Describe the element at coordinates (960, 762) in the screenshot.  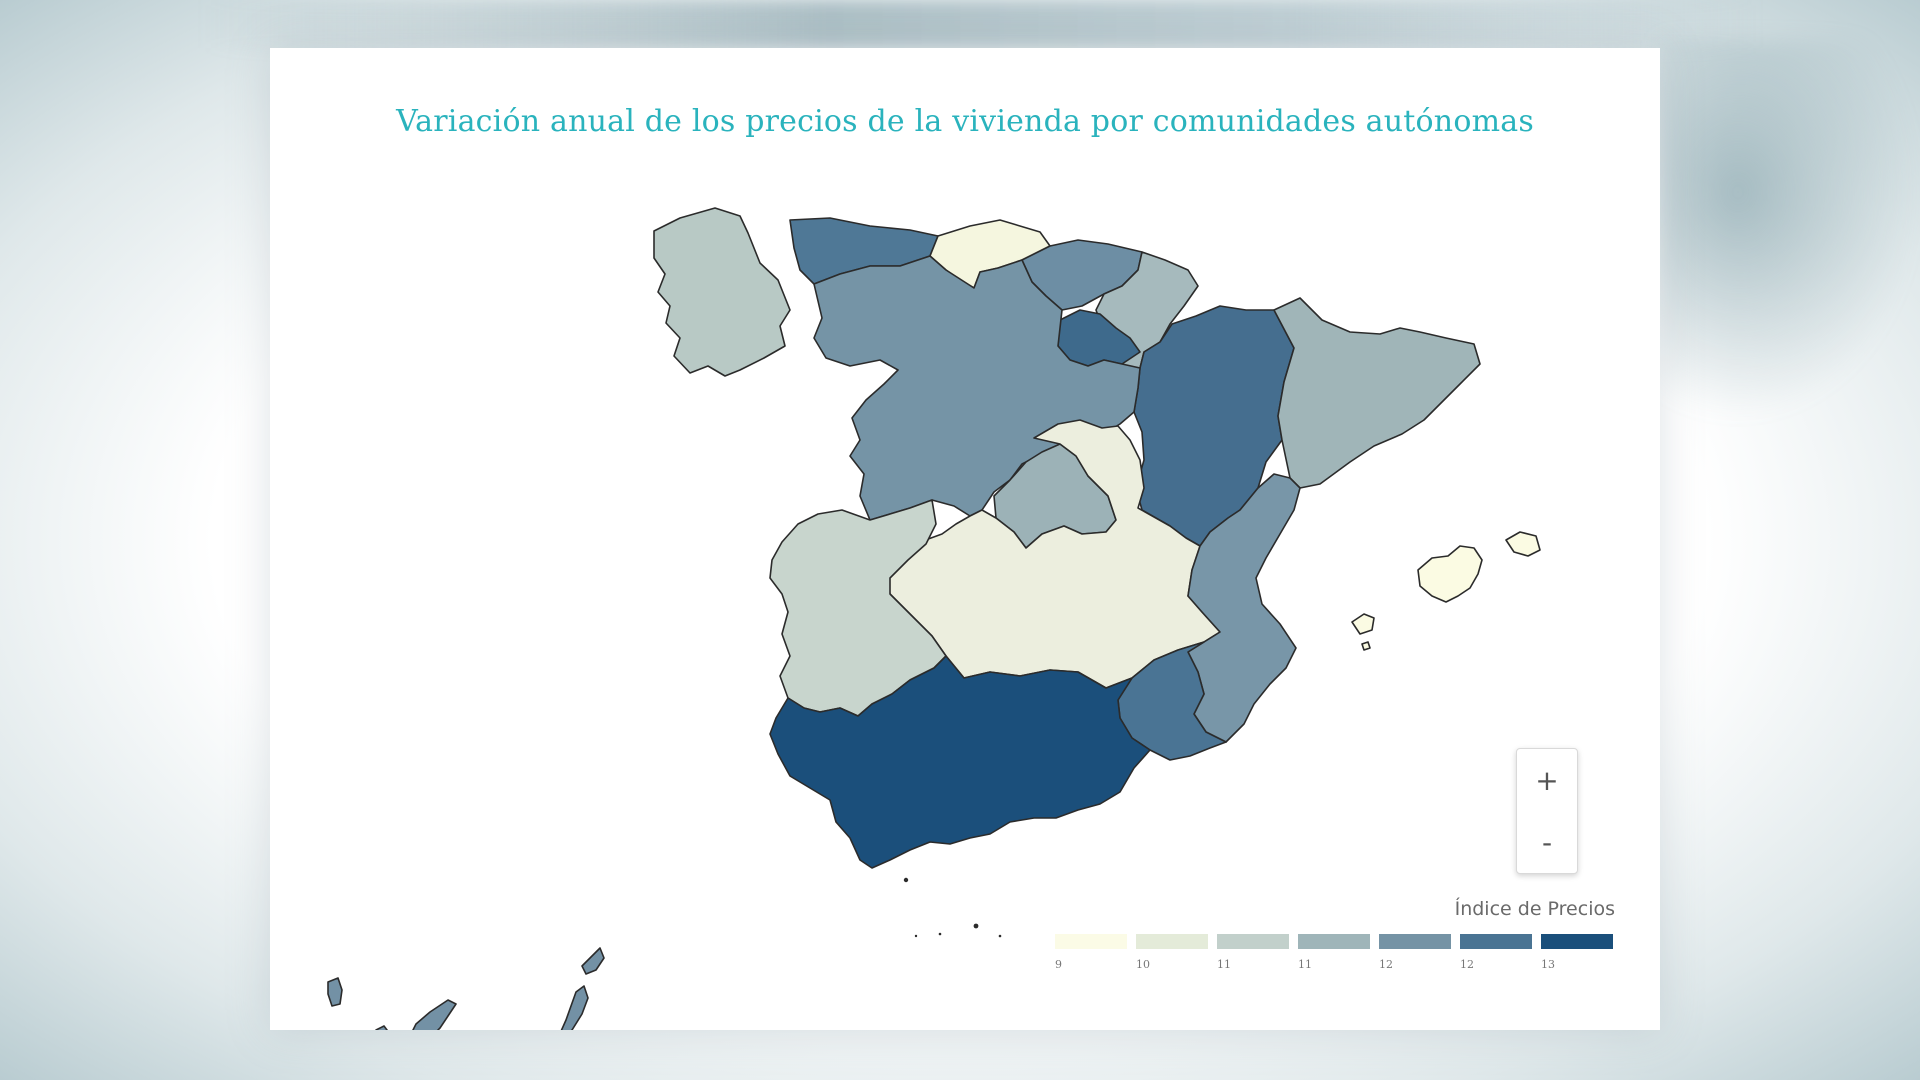
I see `region-andalucia` at that location.